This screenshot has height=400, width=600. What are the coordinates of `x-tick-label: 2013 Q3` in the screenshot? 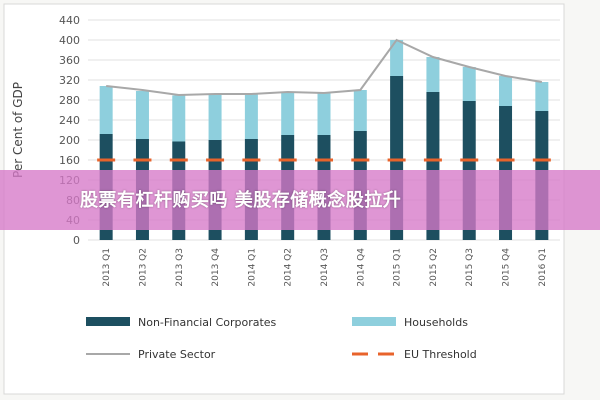 It's located at (180, 267).